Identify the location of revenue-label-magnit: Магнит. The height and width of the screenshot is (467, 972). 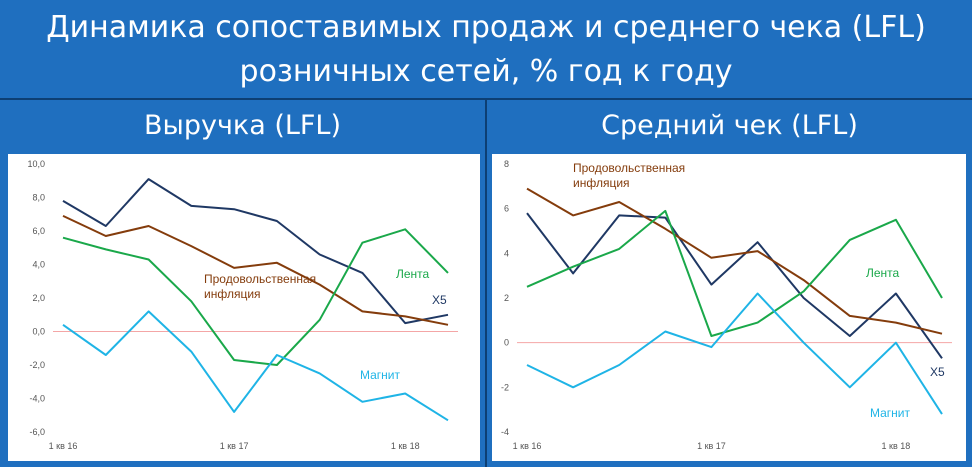
(380, 375).